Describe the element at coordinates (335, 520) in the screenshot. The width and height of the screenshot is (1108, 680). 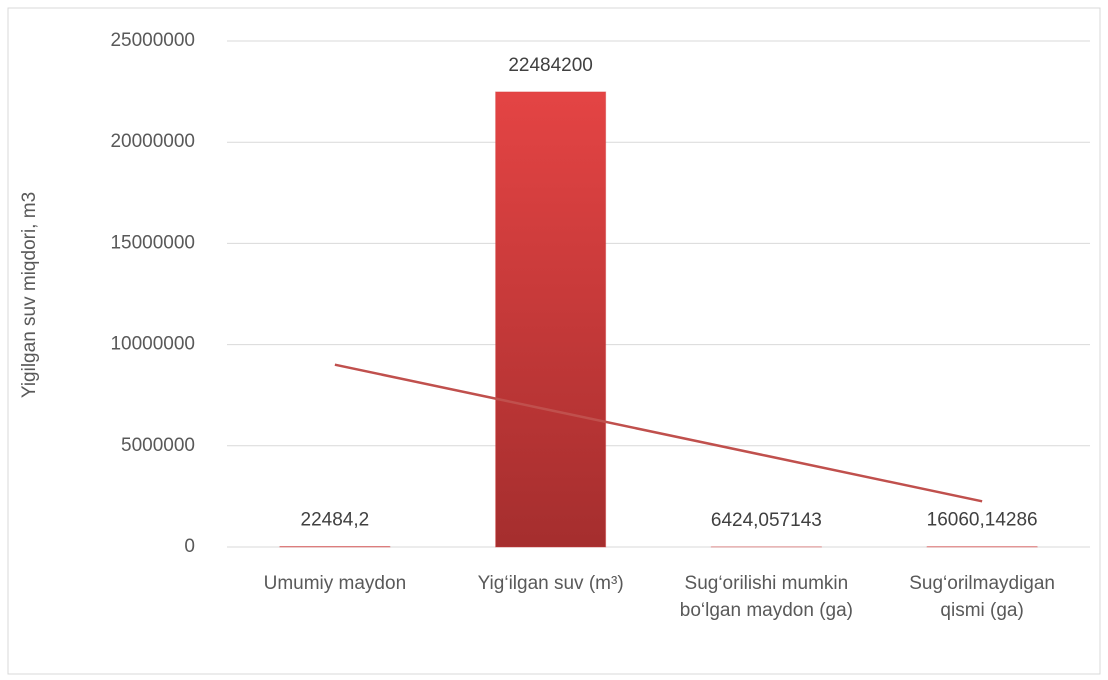
I see `data-label: 22484,2` at that location.